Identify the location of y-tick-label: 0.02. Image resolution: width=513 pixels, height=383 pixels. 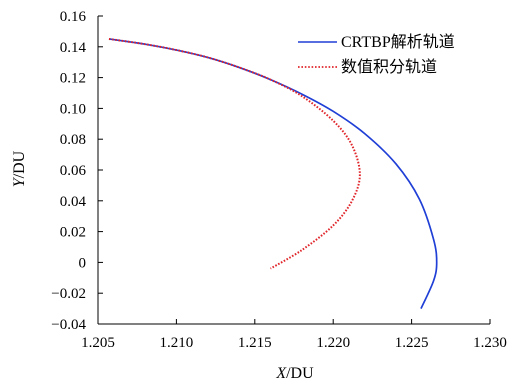
(73, 233).